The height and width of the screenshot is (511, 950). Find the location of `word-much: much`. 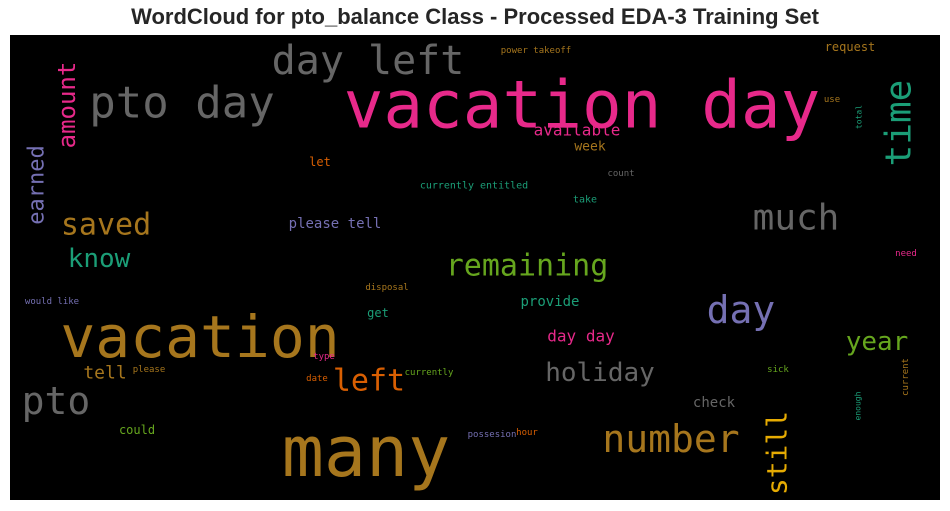

word-much: much is located at coordinates (796, 218).